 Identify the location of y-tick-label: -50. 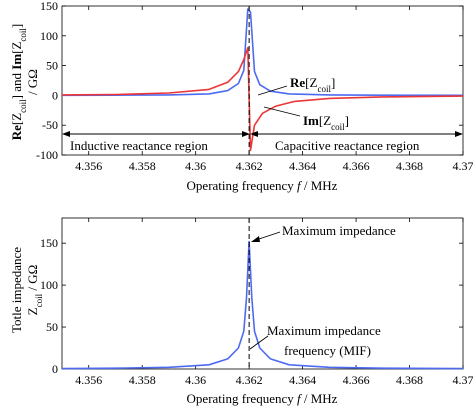
(50, 125).